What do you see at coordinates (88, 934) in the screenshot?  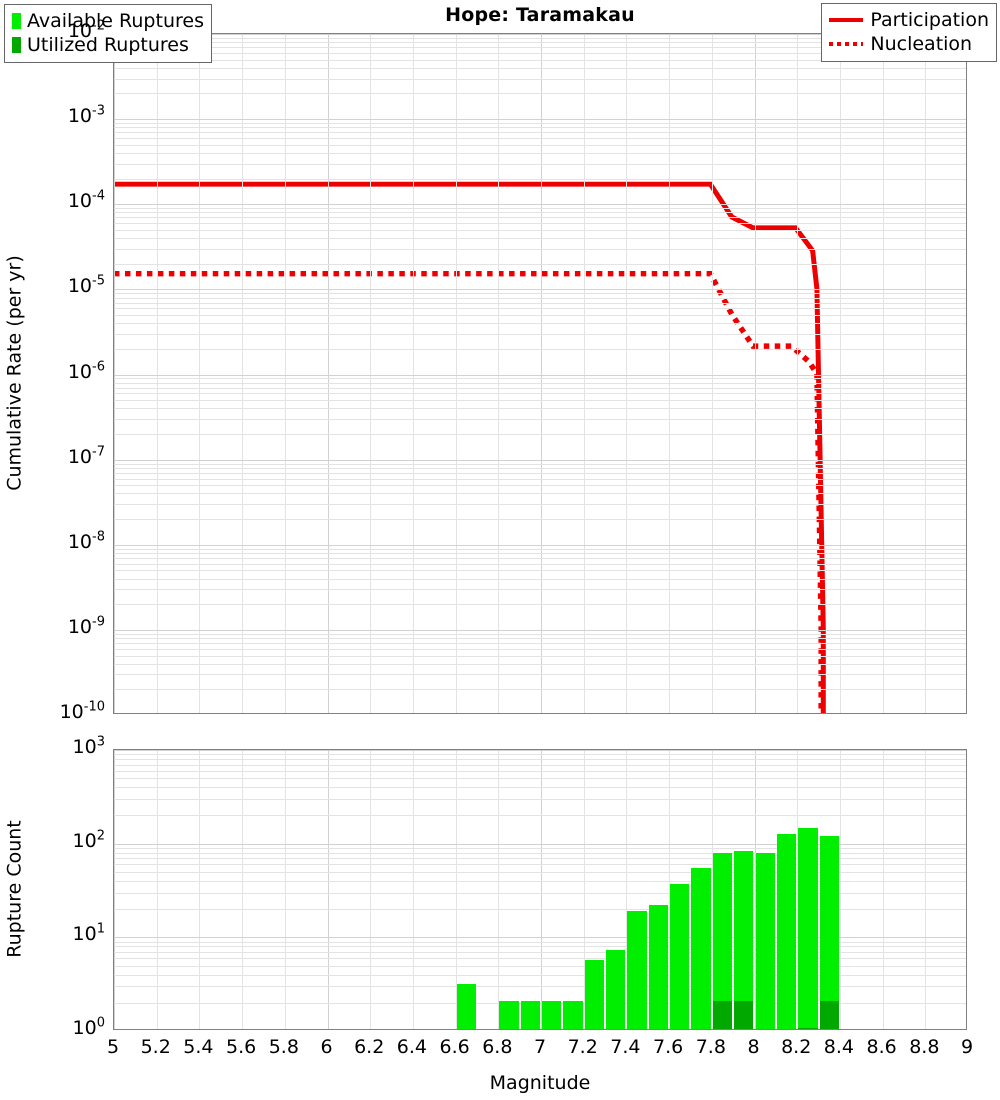 I see `y-axis-tick-label: 10¹` at bounding box center [88, 934].